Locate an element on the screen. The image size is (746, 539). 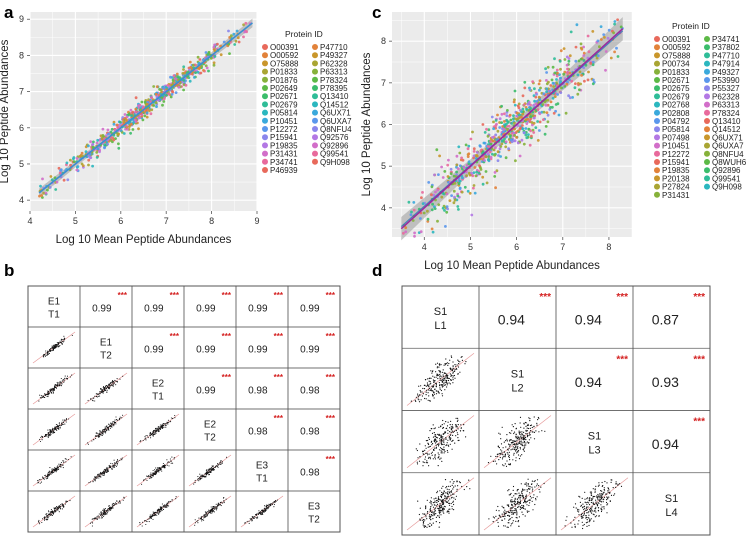
legend-entry: P19835 is located at coordinates (676, 170).